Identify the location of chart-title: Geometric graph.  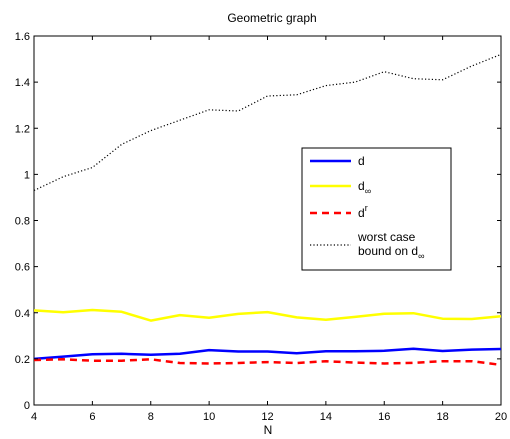
(271, 18).